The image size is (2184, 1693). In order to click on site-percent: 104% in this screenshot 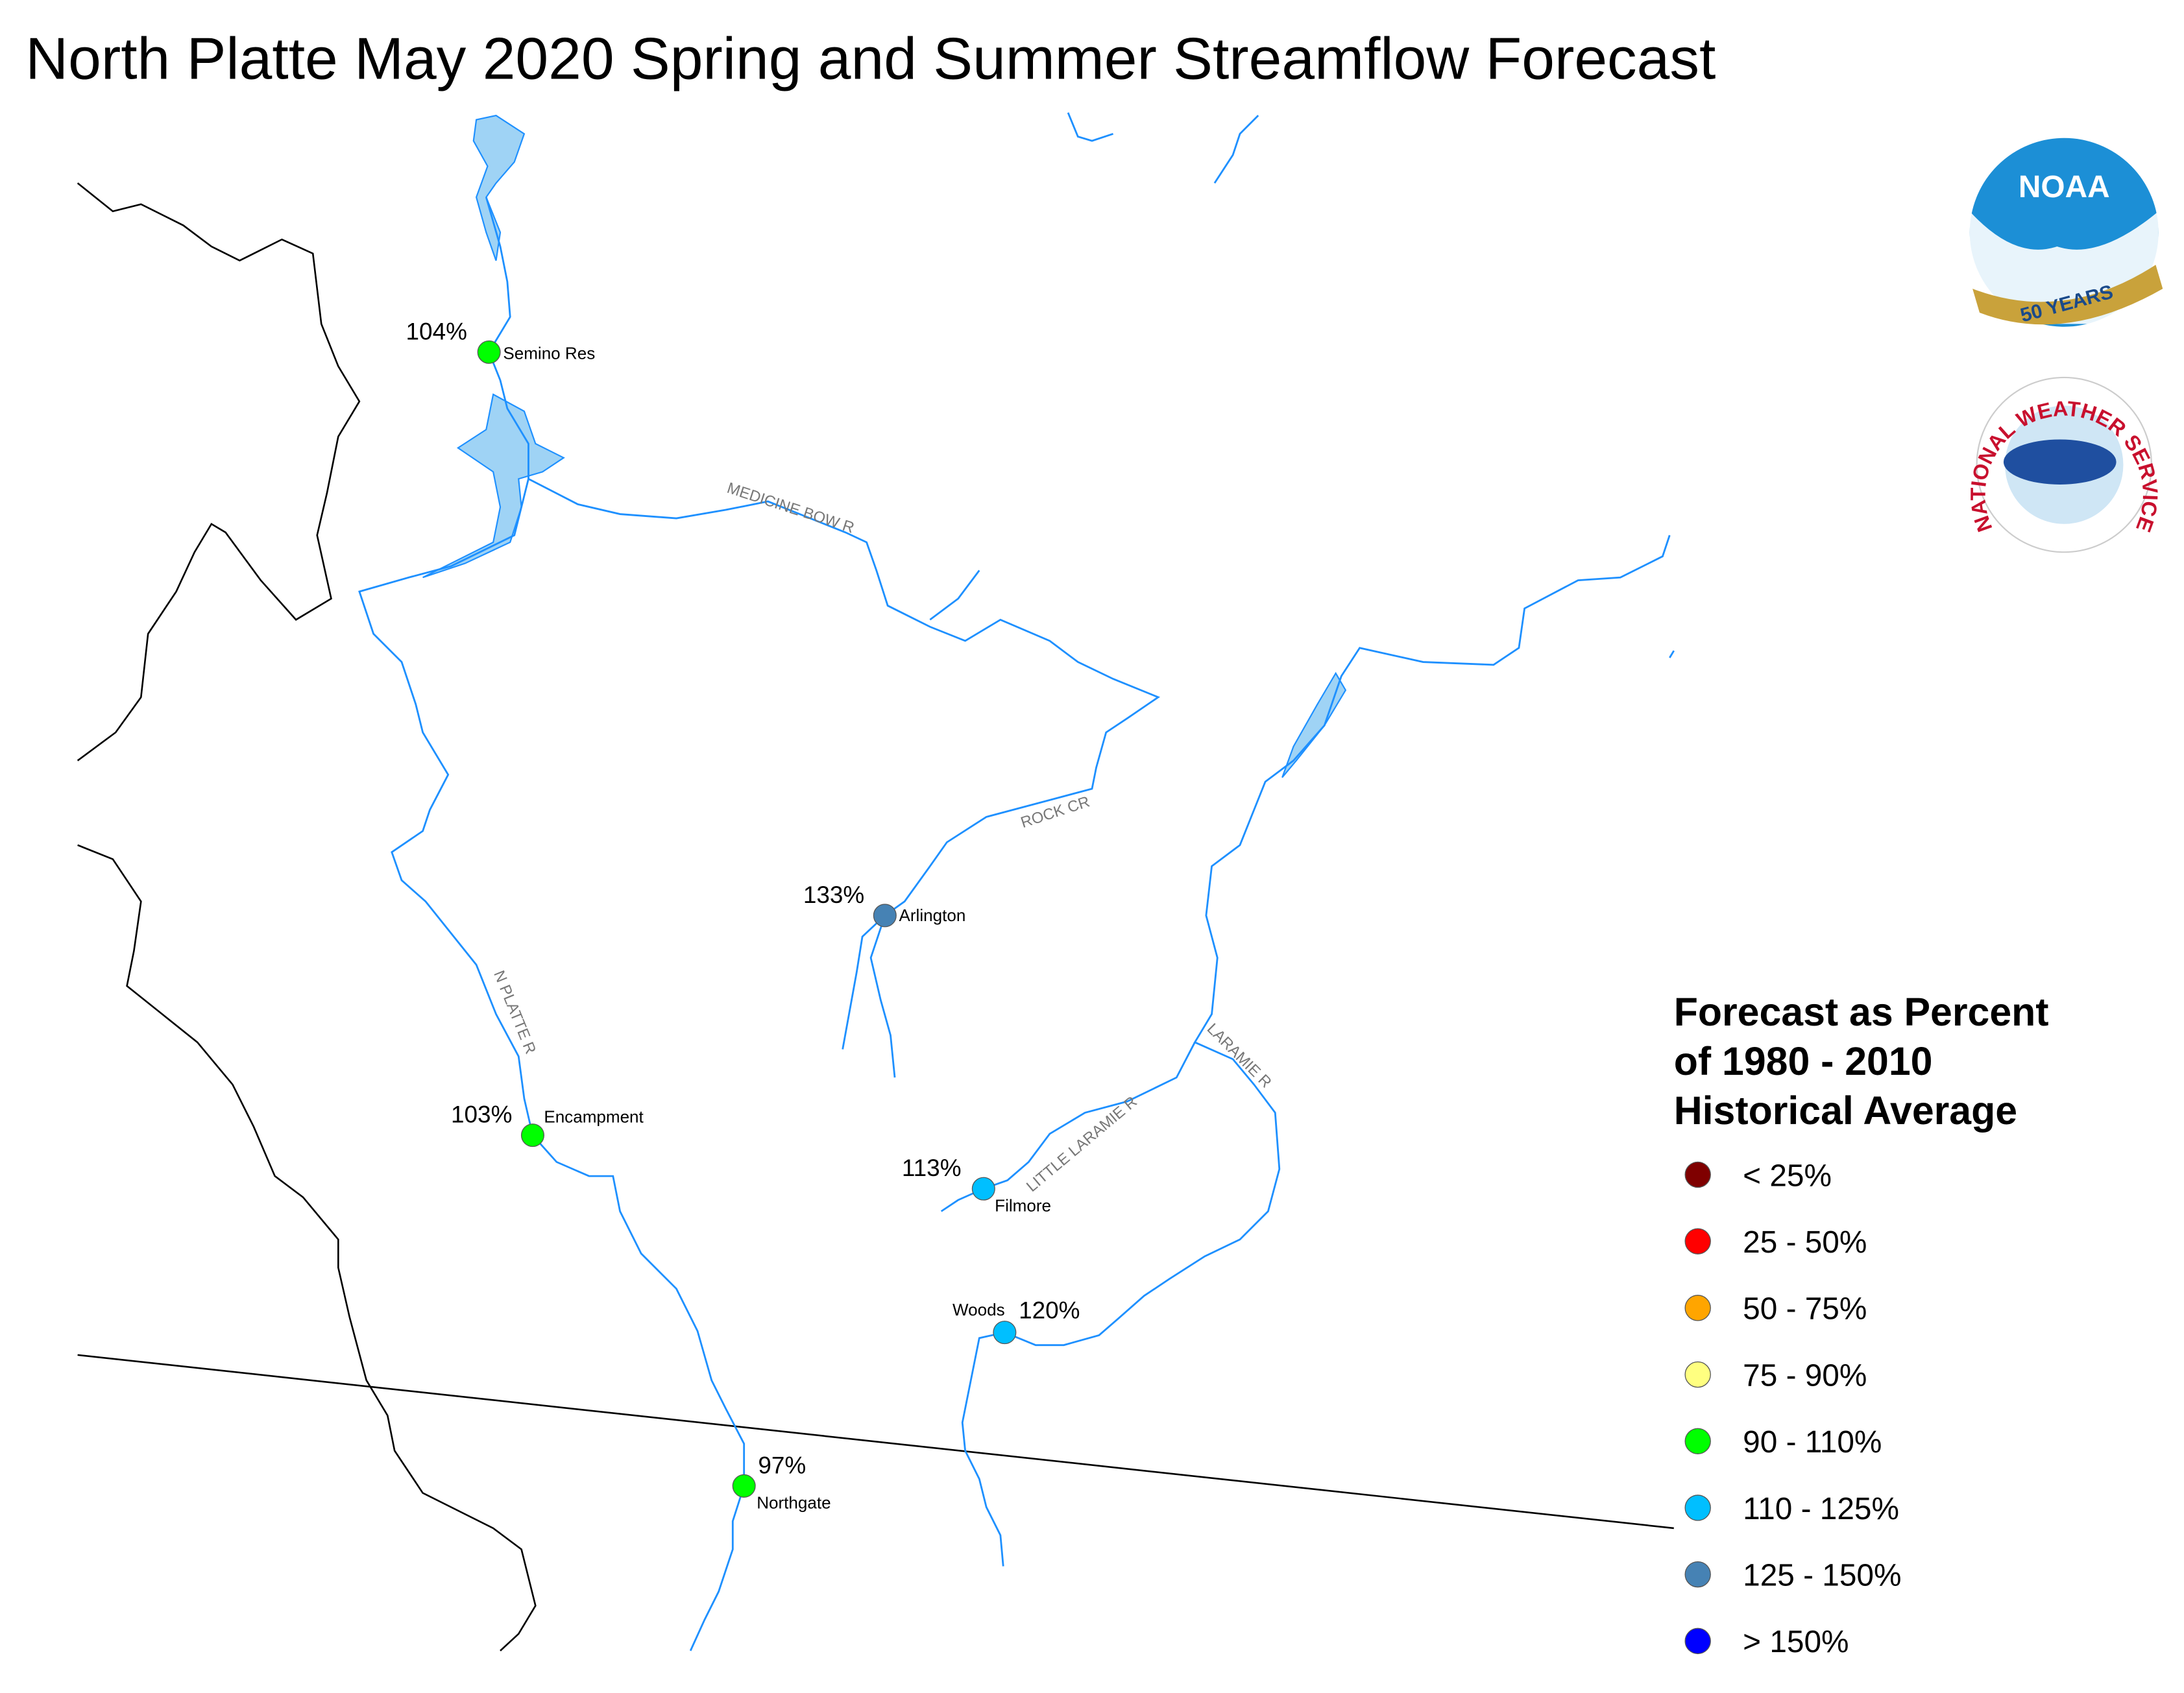, I will do `click(436, 331)`.